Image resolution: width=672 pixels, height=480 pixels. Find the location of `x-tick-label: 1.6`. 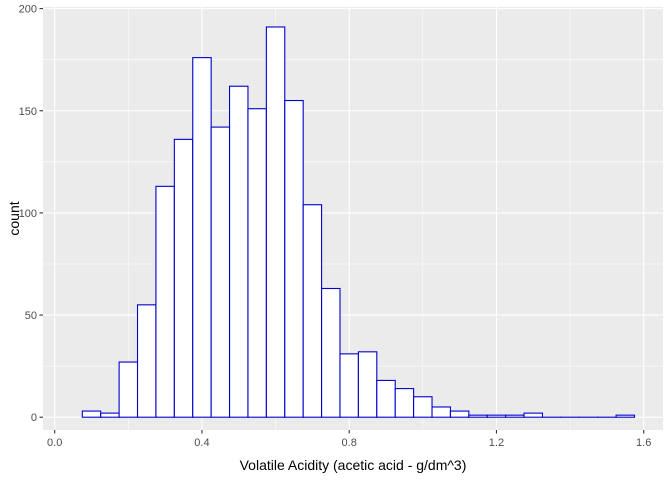

x-tick-label: 1.6 is located at coordinates (643, 443).